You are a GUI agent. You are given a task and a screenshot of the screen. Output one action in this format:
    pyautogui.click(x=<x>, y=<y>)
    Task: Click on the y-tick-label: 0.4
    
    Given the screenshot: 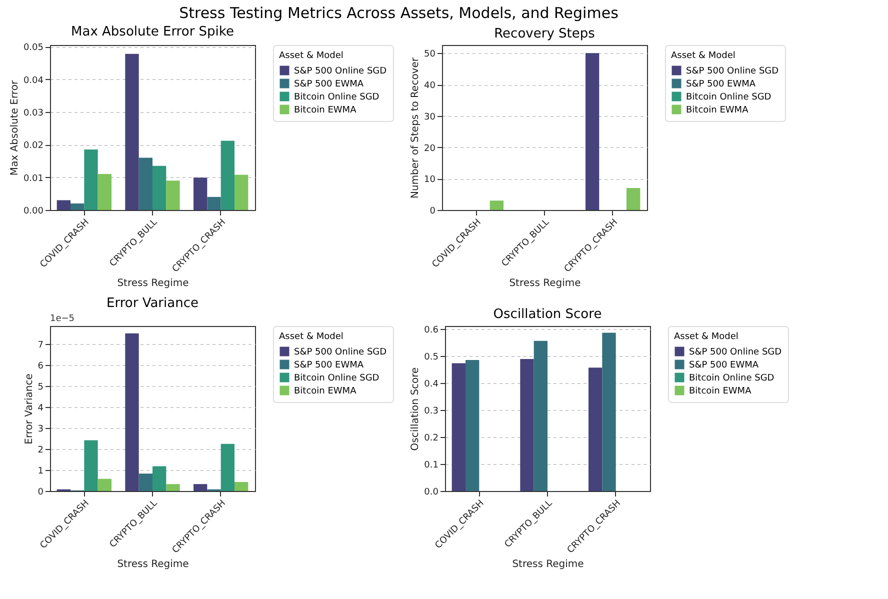 What is the action you would take?
    pyautogui.click(x=431, y=384)
    